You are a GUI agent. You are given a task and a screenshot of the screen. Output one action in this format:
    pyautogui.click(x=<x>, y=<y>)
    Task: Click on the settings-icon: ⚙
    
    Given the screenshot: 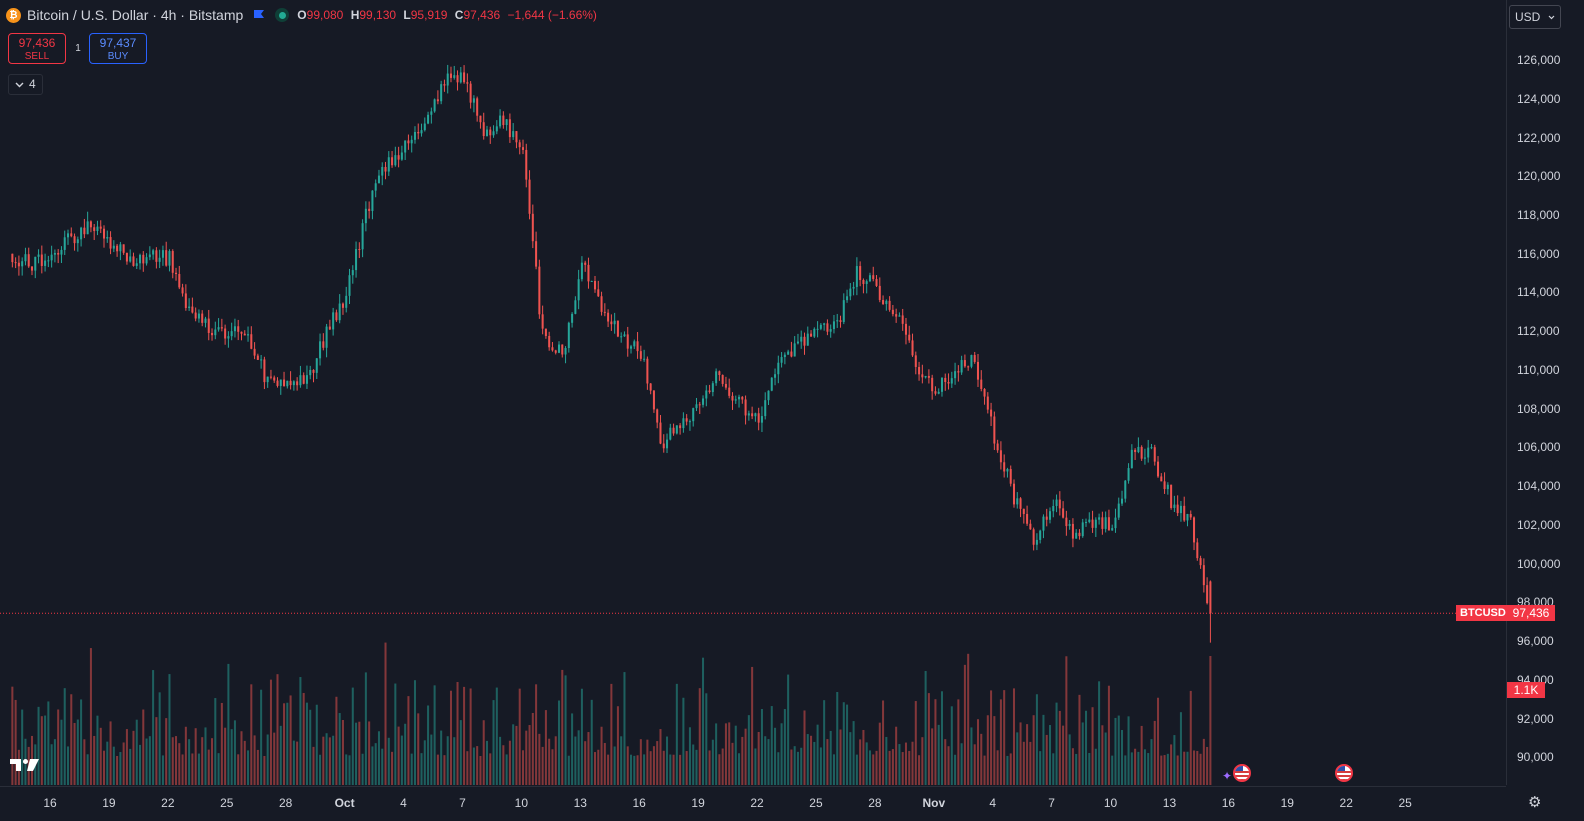 What is the action you would take?
    pyautogui.click(x=1535, y=802)
    